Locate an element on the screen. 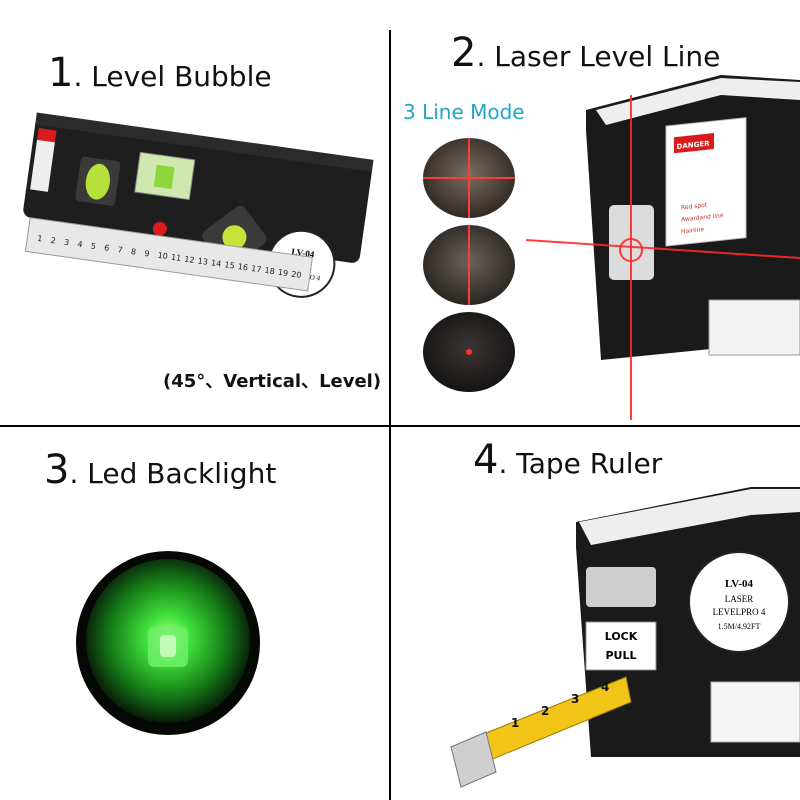 The width and height of the screenshot is (800, 800). tape-device-line3: LEVELPRO 4 is located at coordinates (739, 612).